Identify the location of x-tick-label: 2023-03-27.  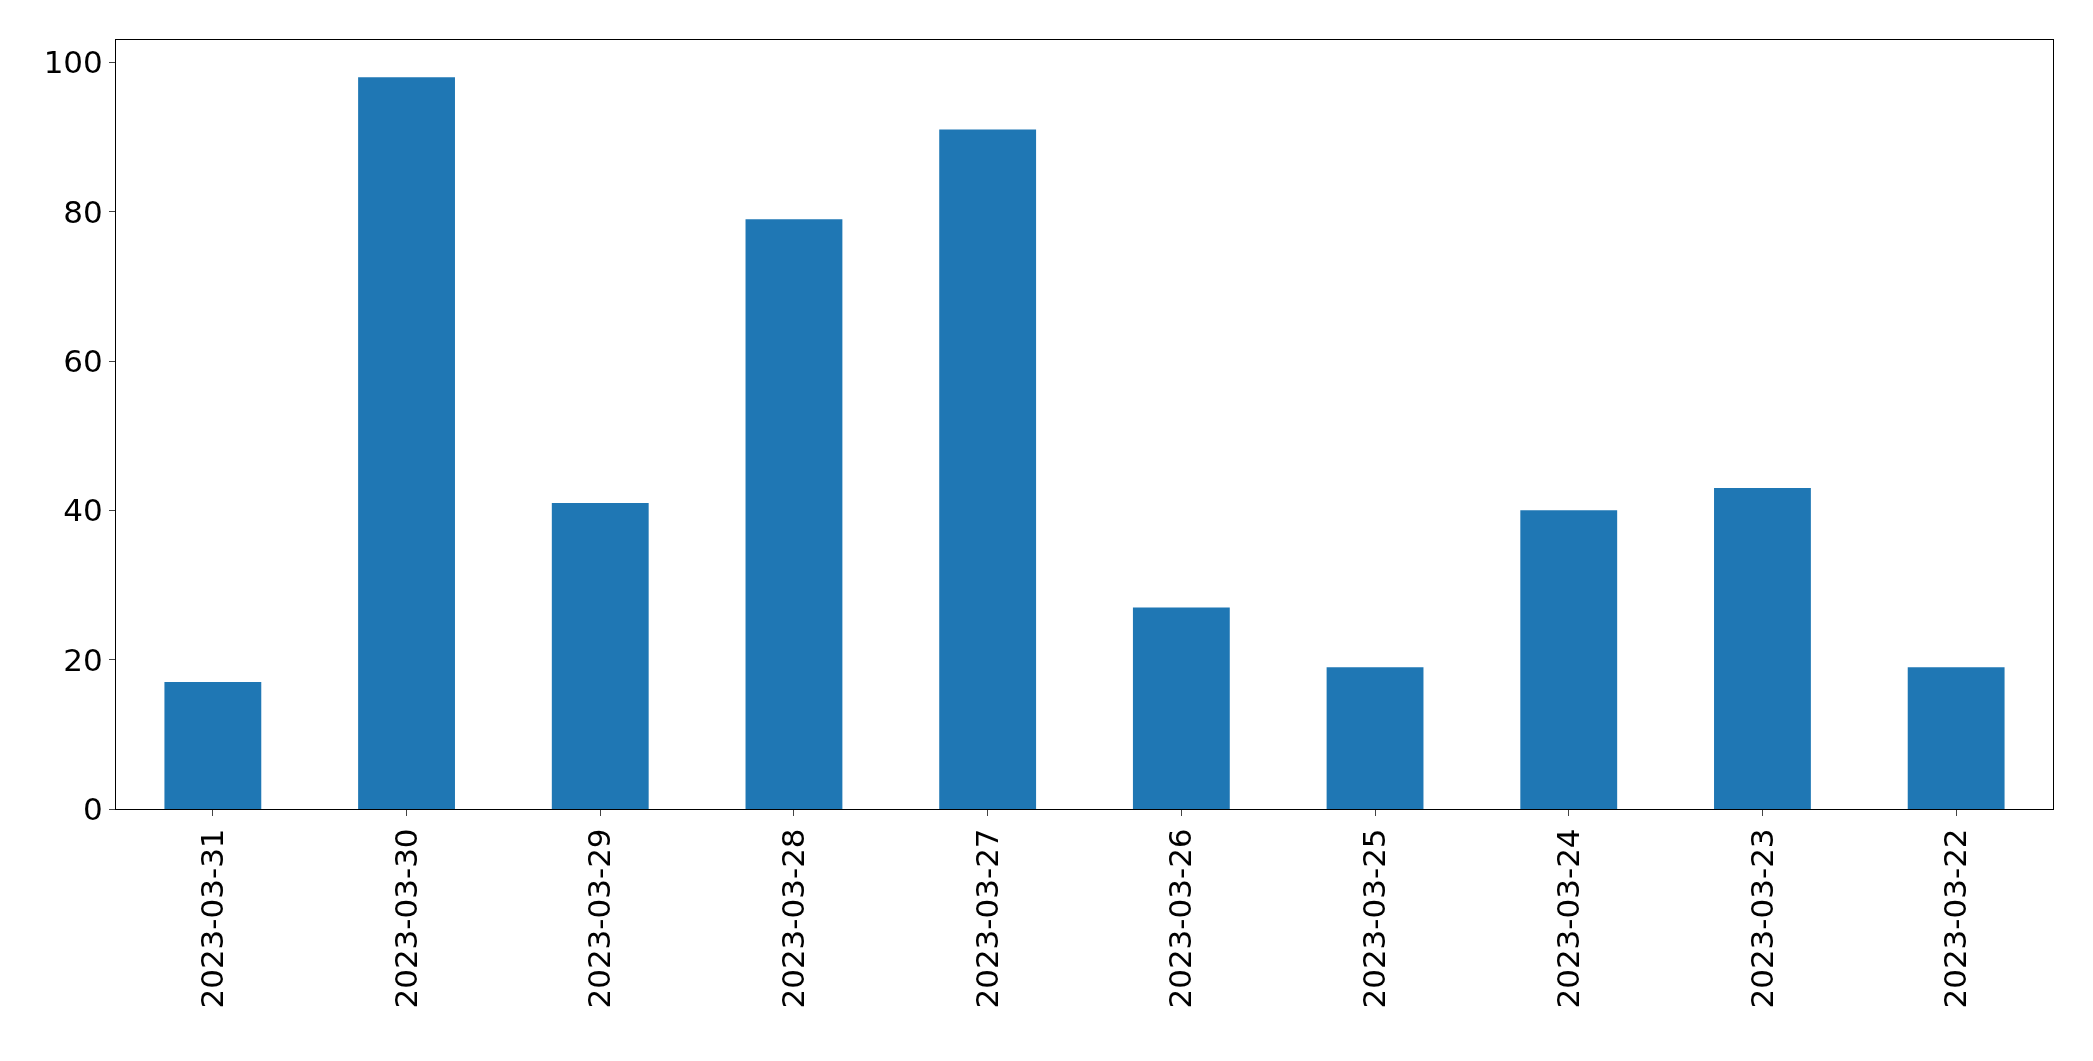
(986, 918).